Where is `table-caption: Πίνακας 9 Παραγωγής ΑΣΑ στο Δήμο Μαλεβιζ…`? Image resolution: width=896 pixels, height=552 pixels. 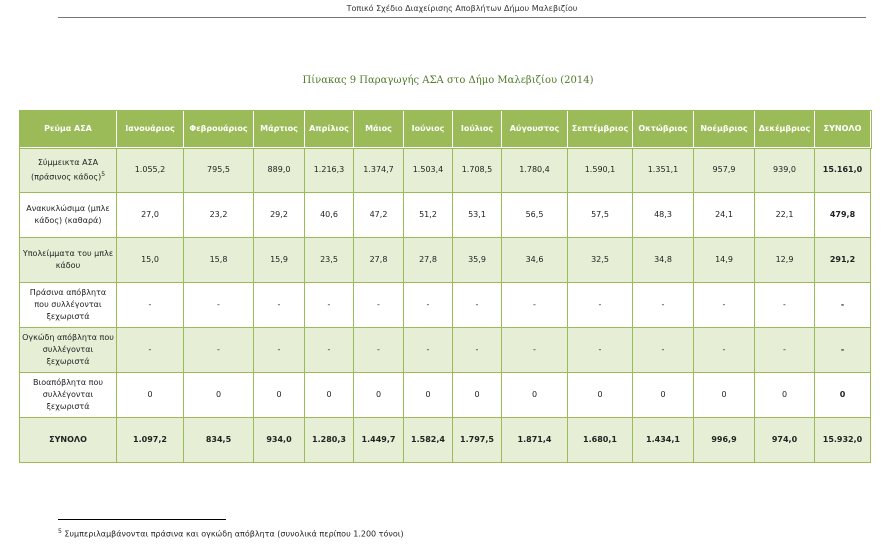
table-caption: Πίνακας 9 Παραγωγής ΑΣΑ στο Δήμο Μαλεβιζ… is located at coordinates (448, 80).